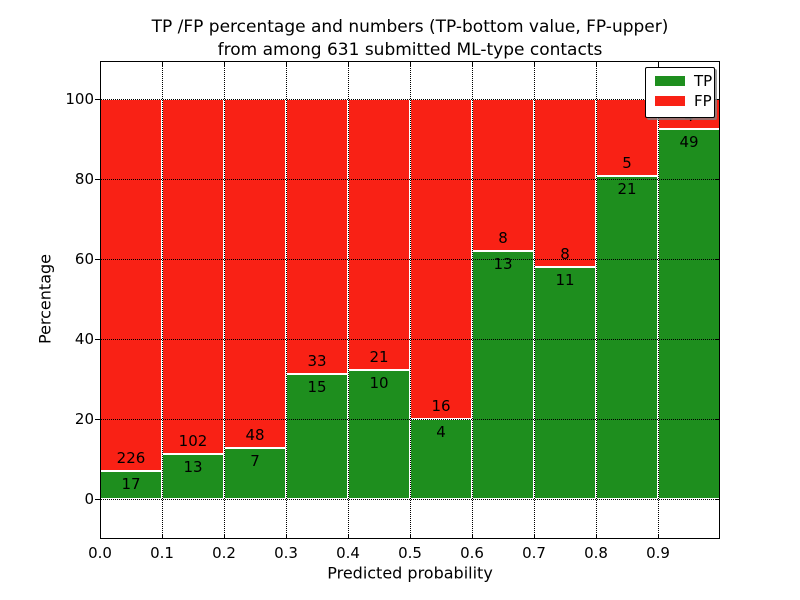  I want to click on legend-item: FP, so click(680, 101).